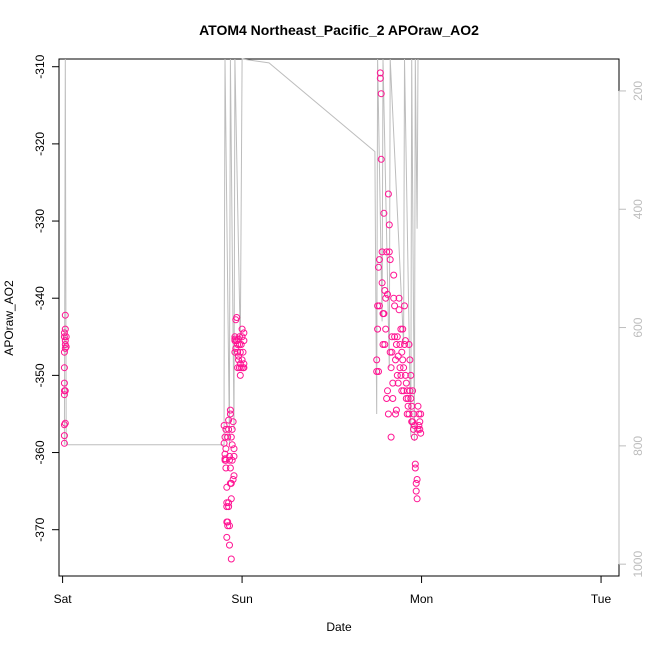 Image resolution: width=650 pixels, height=650 pixels. Describe the element at coordinates (40, 221) in the screenshot. I see `y-tick-label: -330` at that location.